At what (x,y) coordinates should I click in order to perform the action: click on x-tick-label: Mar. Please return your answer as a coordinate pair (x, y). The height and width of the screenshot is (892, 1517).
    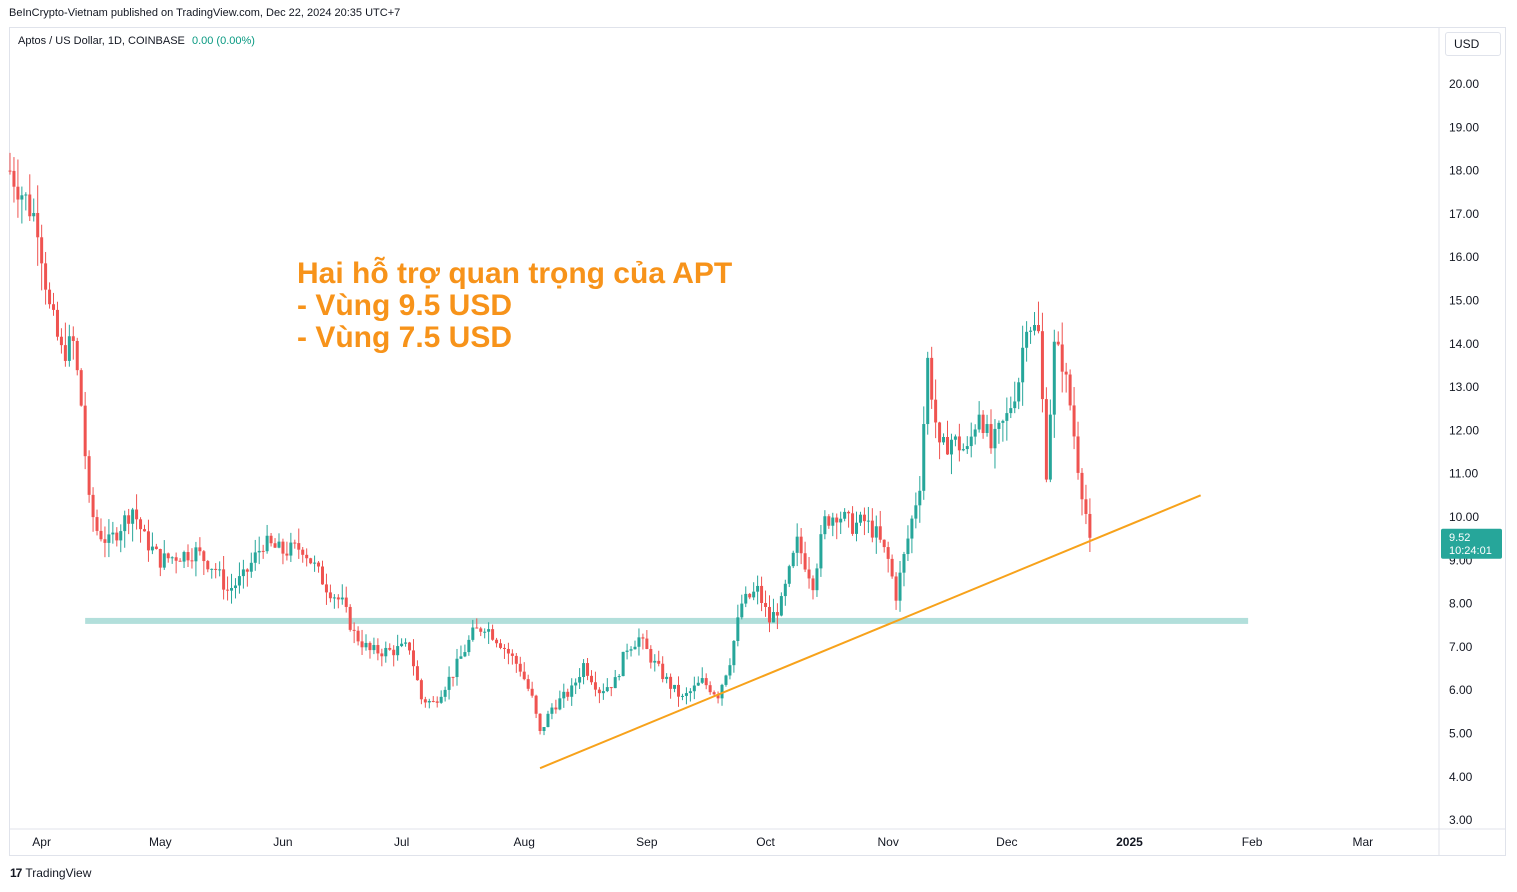
    Looking at the image, I should click on (1363, 842).